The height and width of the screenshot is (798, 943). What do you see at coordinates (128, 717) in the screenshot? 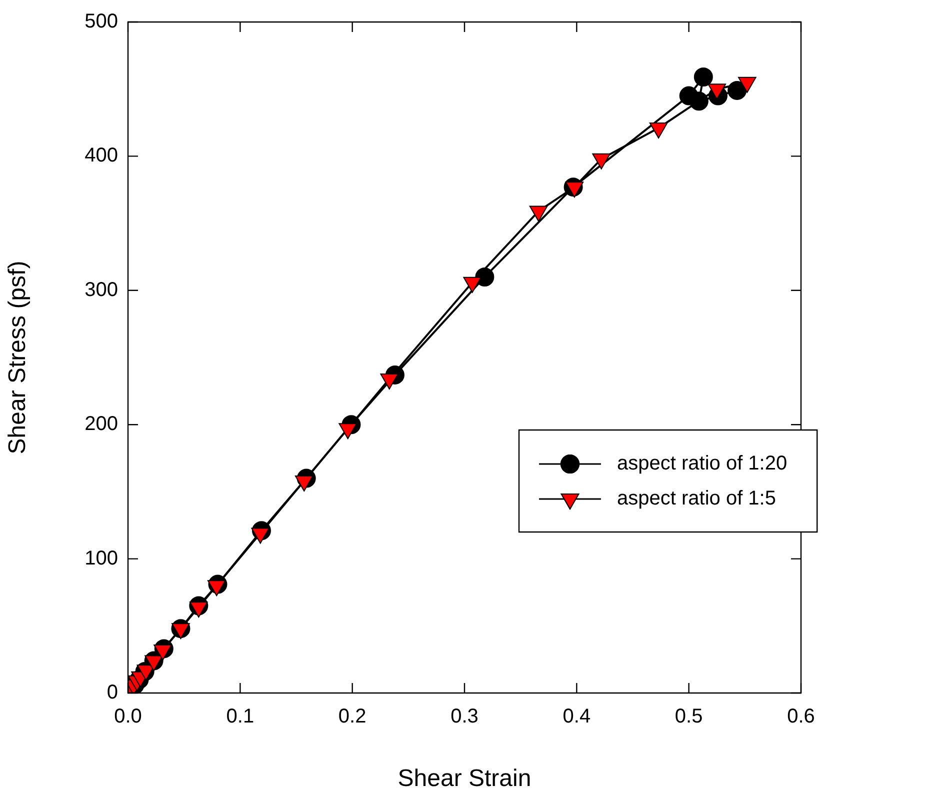
I see `x-tick-label: 0.0` at bounding box center [128, 717].